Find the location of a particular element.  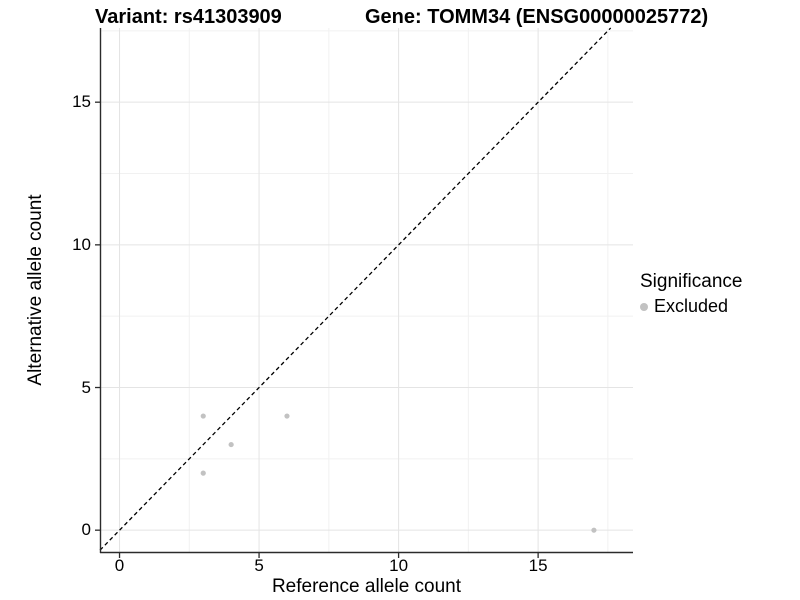

legend-title: Significance is located at coordinates (691, 281).